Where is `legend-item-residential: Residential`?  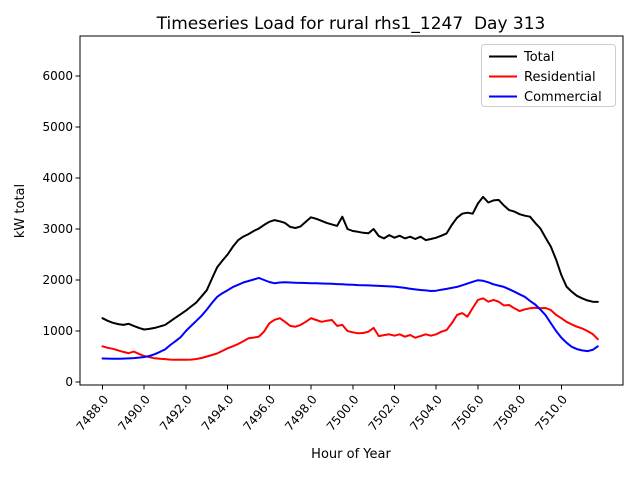
legend-item-residential: Residential is located at coordinates (542, 77).